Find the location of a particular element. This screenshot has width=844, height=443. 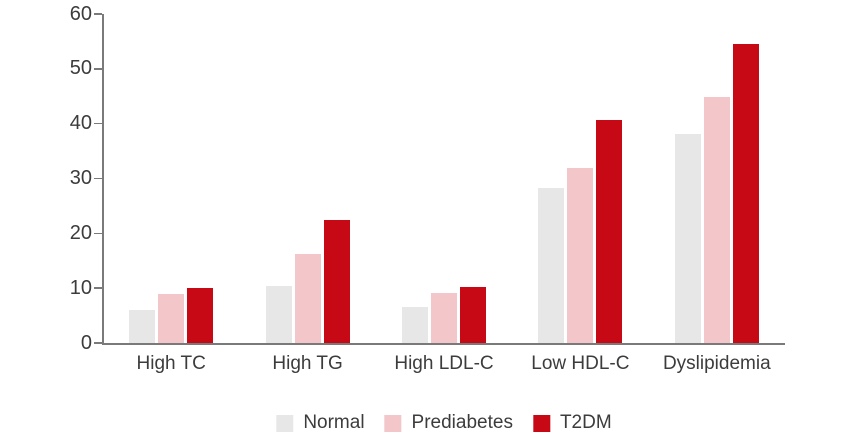

bar-group-high-tg is located at coordinates (307, 281).